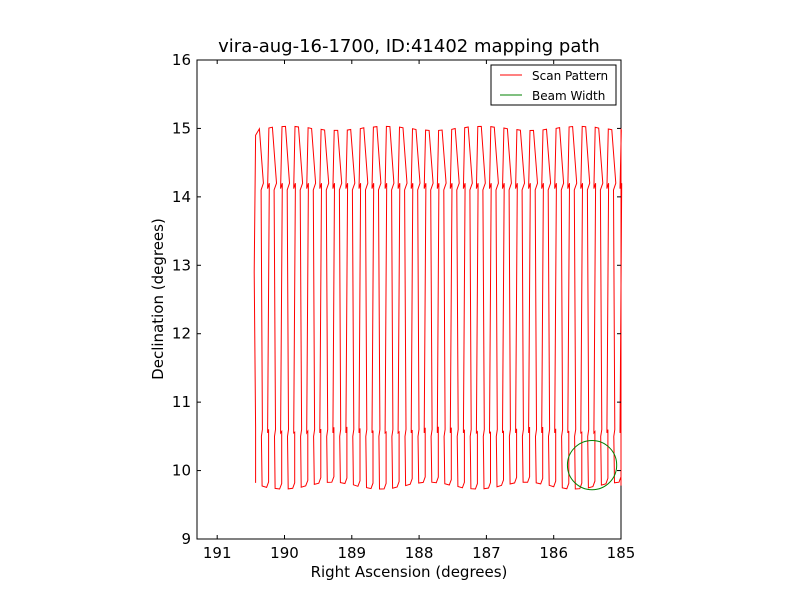 Image resolution: width=800 pixels, height=600 pixels. I want to click on chart-title: vira-aug-16-1700, ID:41402 mapping path, so click(409, 46).